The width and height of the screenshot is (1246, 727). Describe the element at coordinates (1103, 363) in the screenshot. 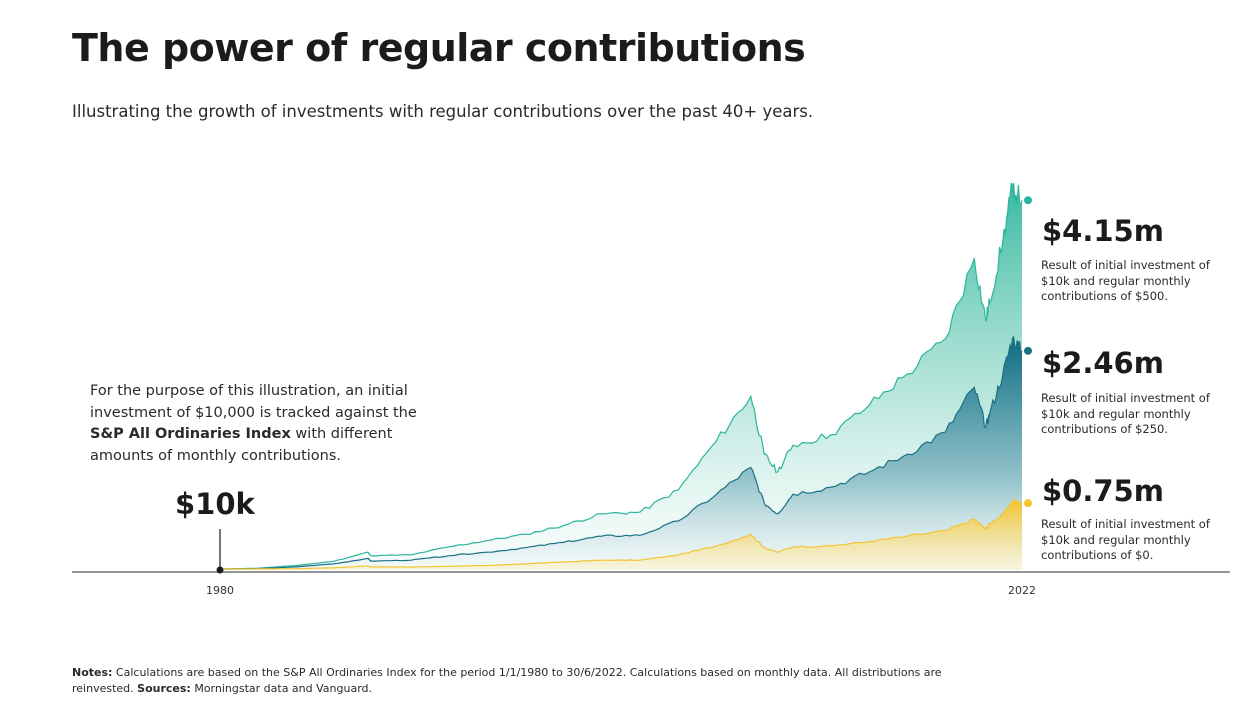

I see `callout-value-250: $2.46m` at that location.